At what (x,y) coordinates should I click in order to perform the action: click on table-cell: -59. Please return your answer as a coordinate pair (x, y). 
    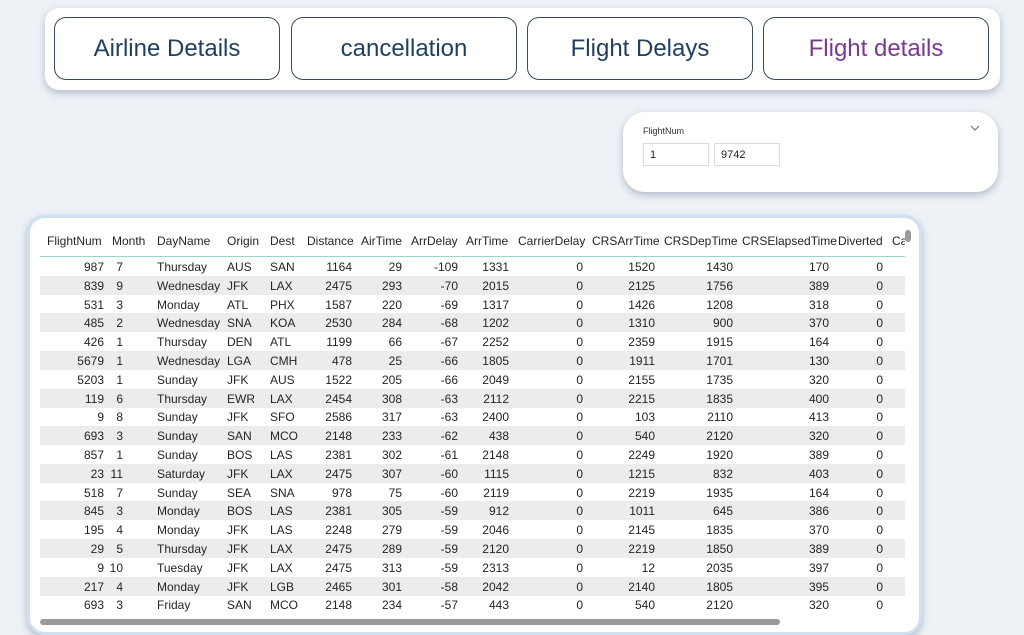
    Looking at the image, I should click on (449, 530).